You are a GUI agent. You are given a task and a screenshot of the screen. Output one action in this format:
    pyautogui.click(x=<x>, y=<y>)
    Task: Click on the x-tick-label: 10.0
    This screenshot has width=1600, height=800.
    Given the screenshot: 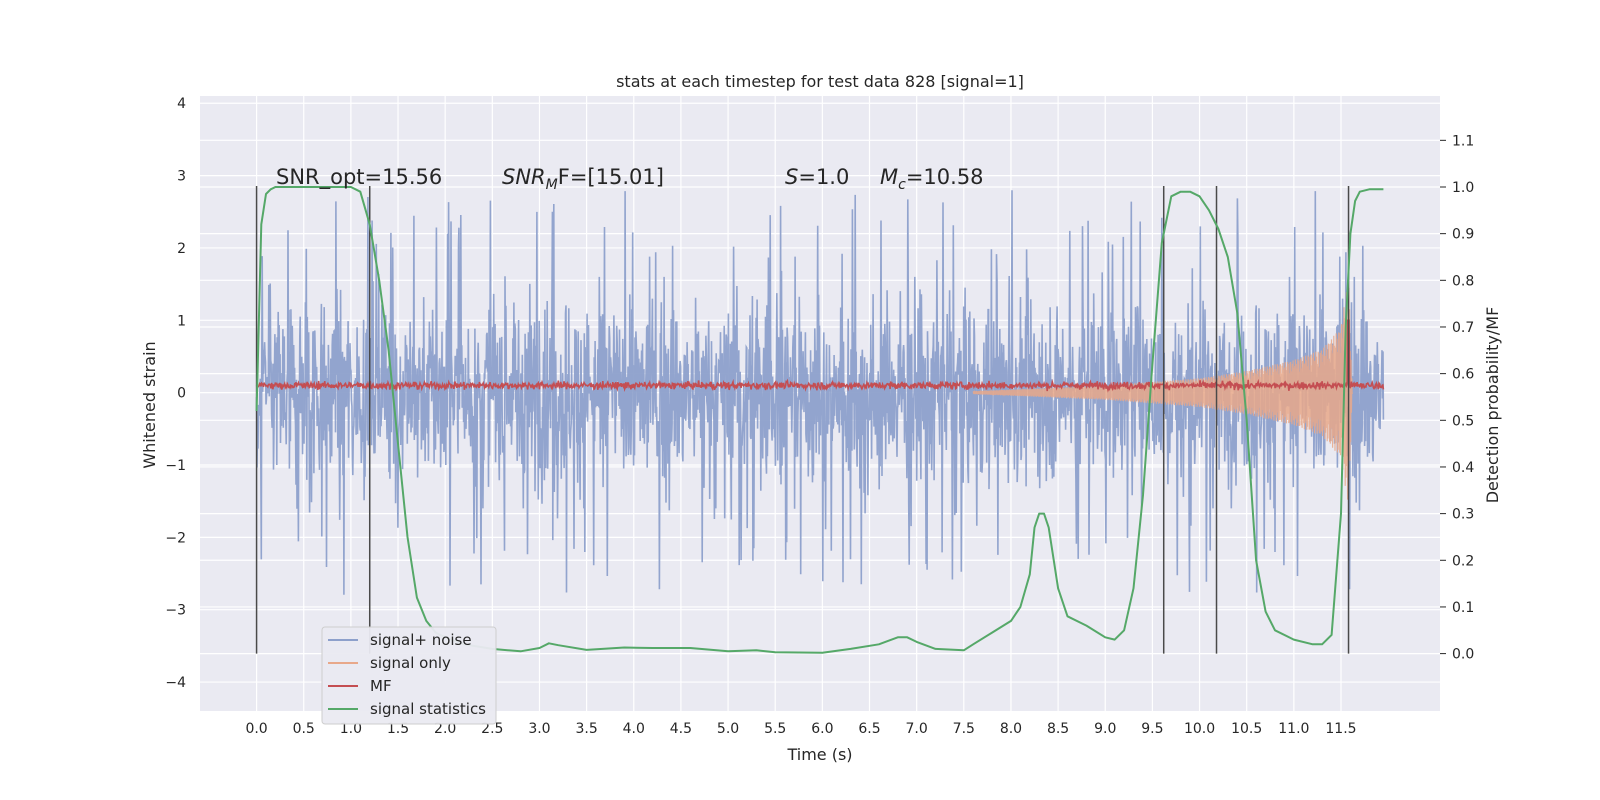 What is the action you would take?
    pyautogui.click(x=1199, y=729)
    